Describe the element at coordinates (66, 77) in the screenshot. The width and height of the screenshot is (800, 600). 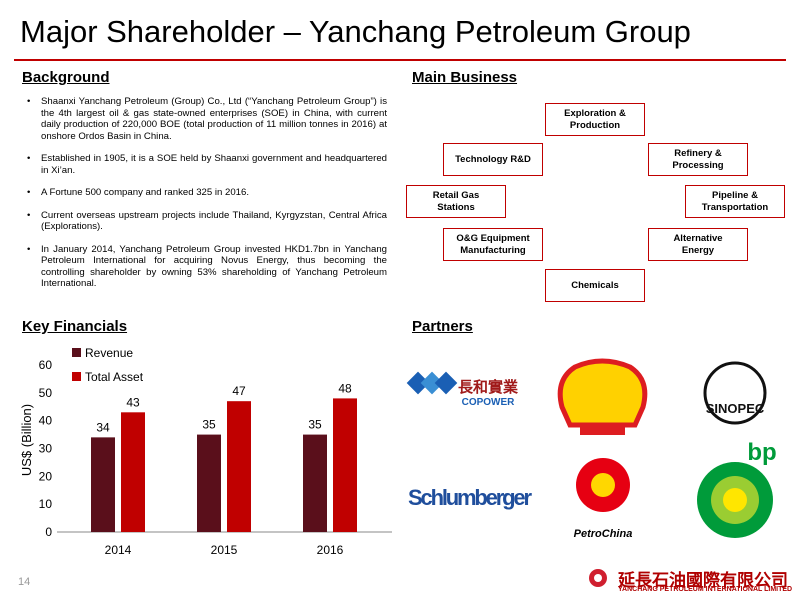
I see `background-heading: Background` at that location.